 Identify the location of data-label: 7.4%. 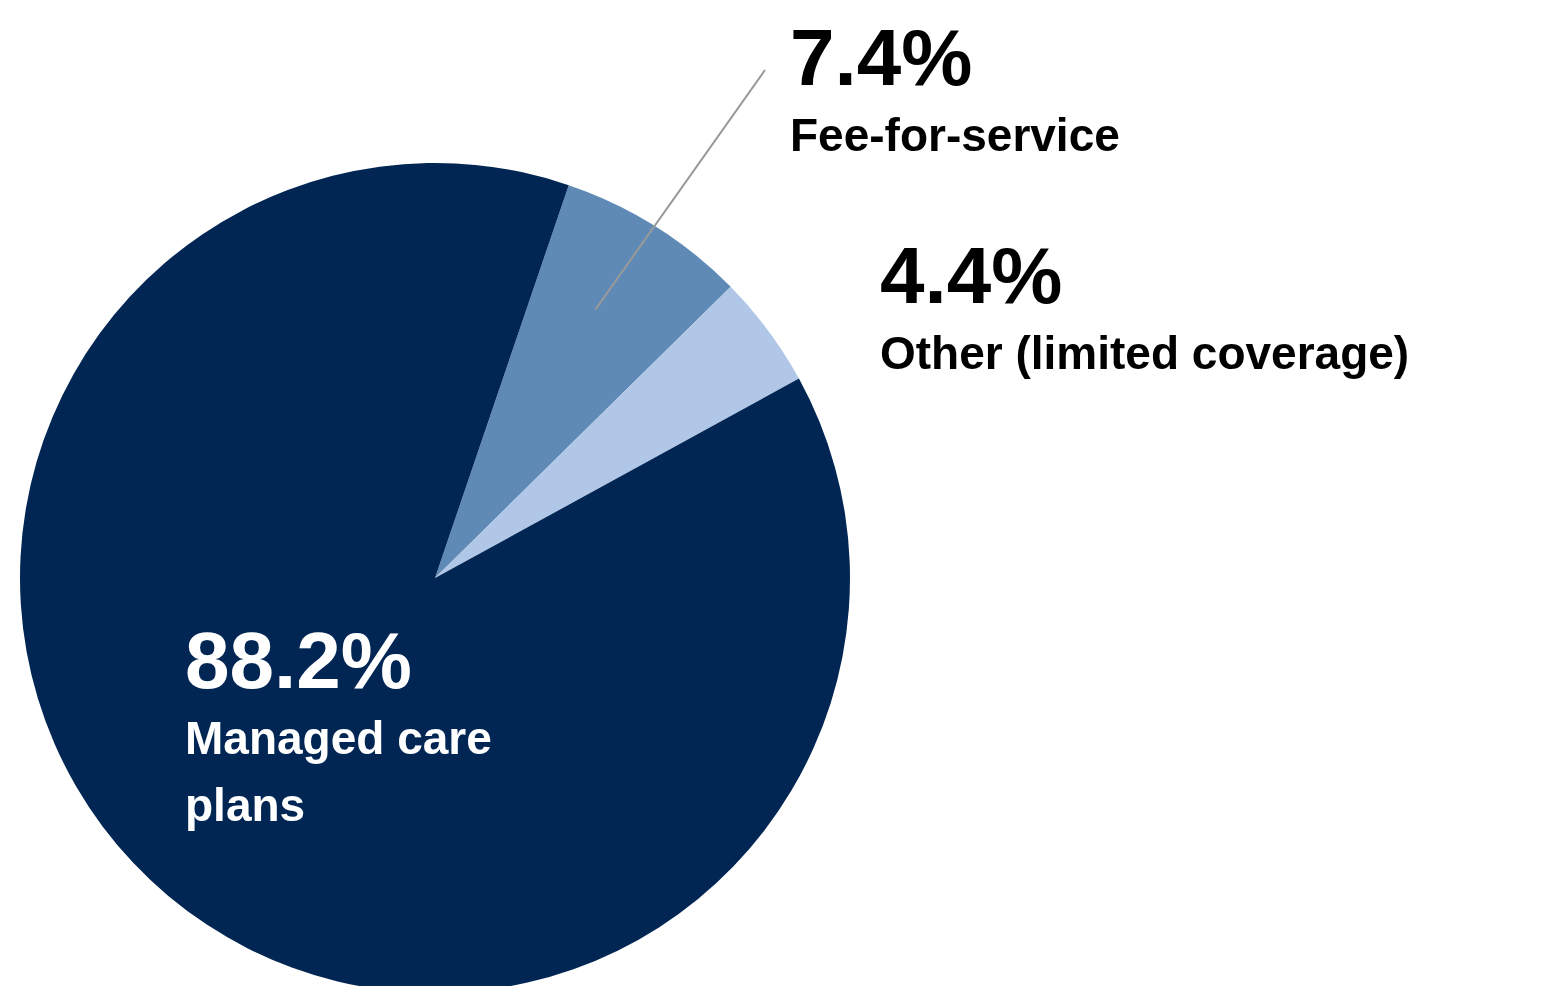
(881, 57).